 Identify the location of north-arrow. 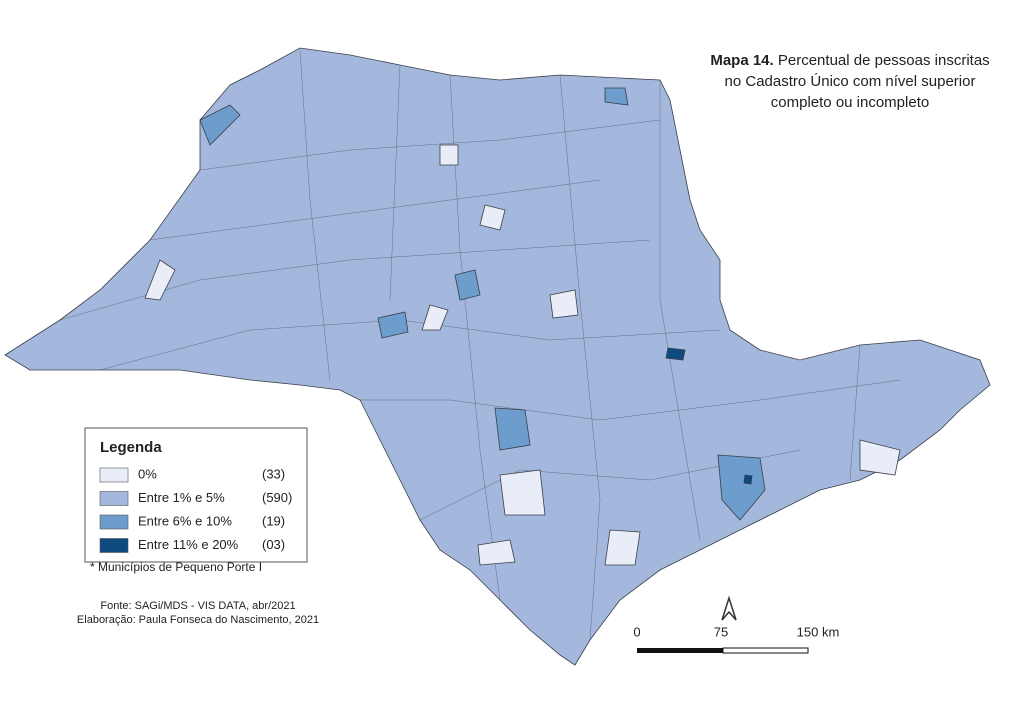
(729, 608).